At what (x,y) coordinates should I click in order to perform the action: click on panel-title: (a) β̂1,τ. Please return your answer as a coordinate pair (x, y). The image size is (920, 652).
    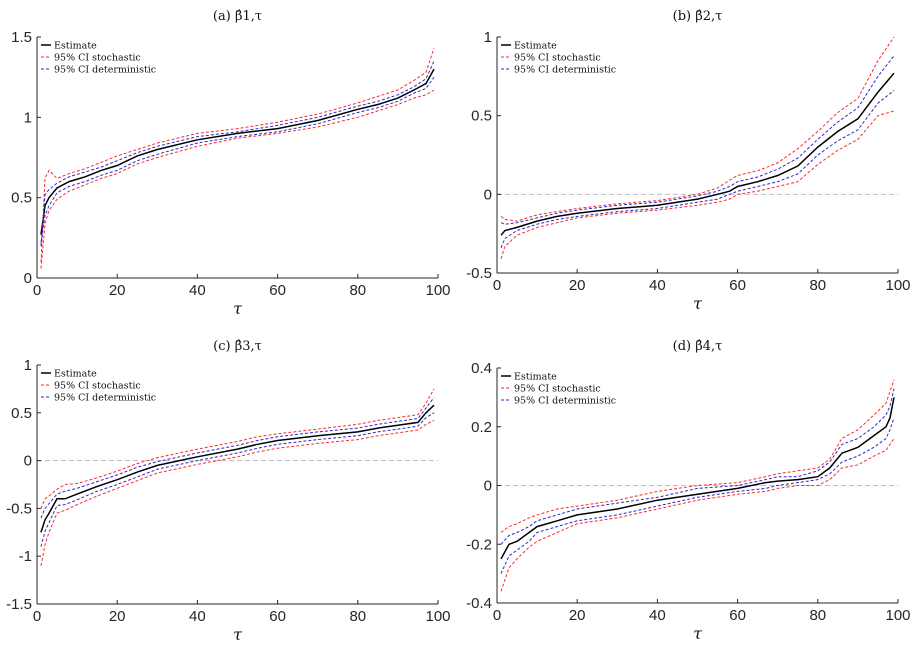
    Looking at the image, I should click on (237, 16).